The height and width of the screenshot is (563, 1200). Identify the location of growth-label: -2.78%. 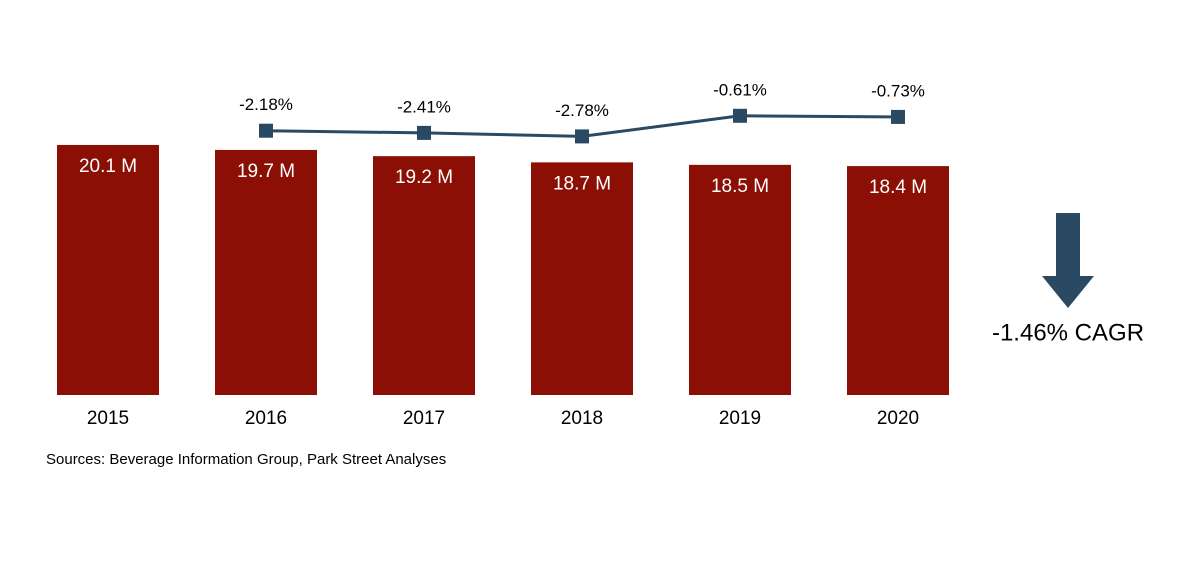
(582, 110).